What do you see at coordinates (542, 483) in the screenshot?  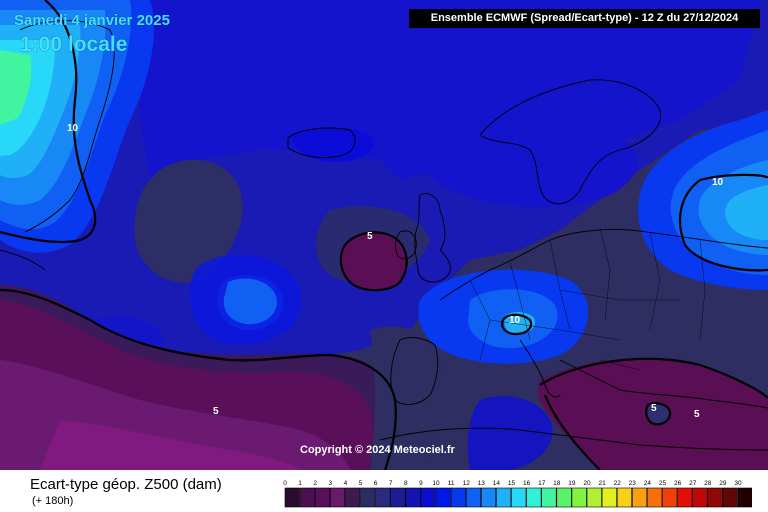 I see `legend-tick-label: 17` at bounding box center [542, 483].